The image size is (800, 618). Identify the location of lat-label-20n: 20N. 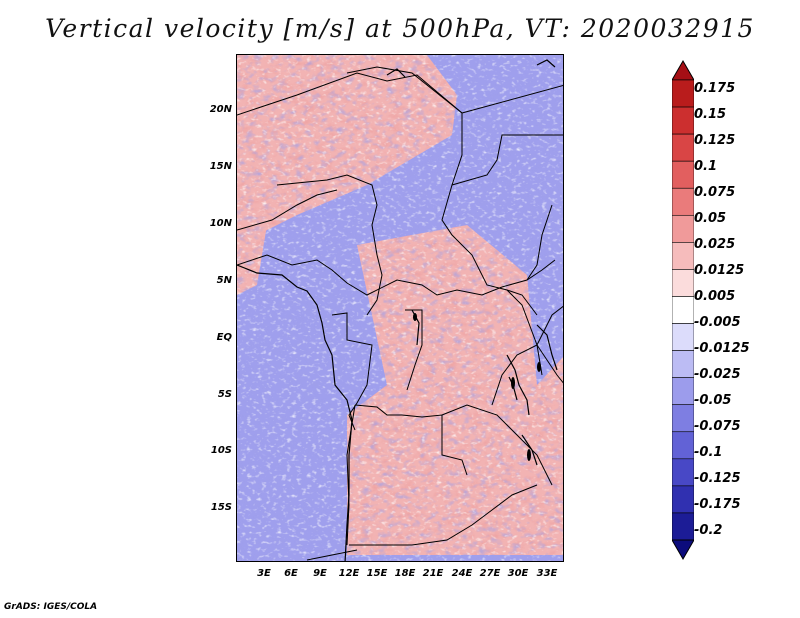
(220, 109).